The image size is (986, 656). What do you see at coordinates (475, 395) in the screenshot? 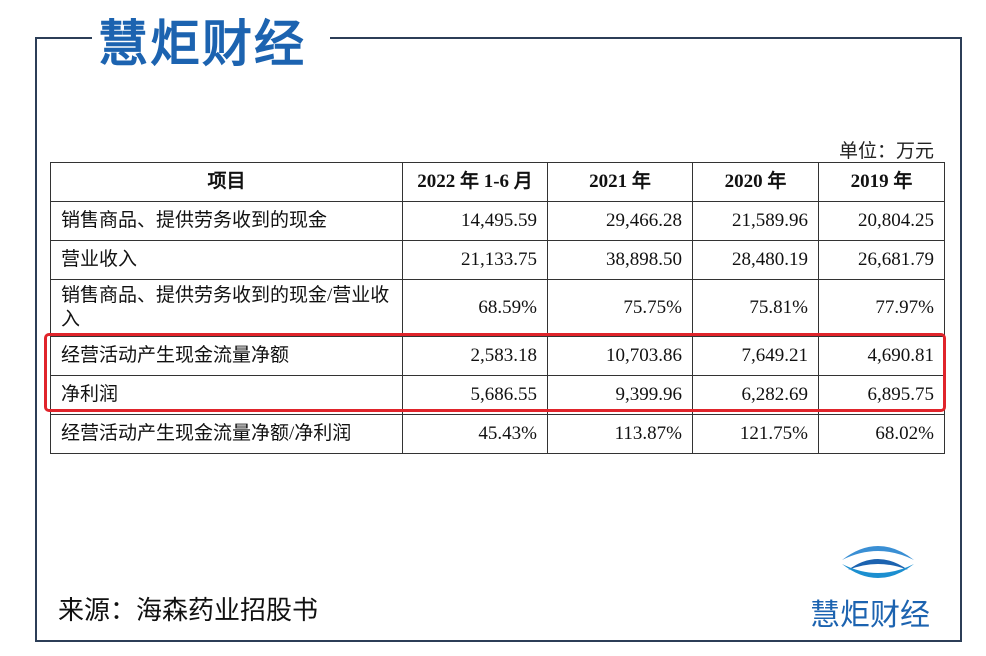
I see `value-cell: 5,686.55` at bounding box center [475, 395].